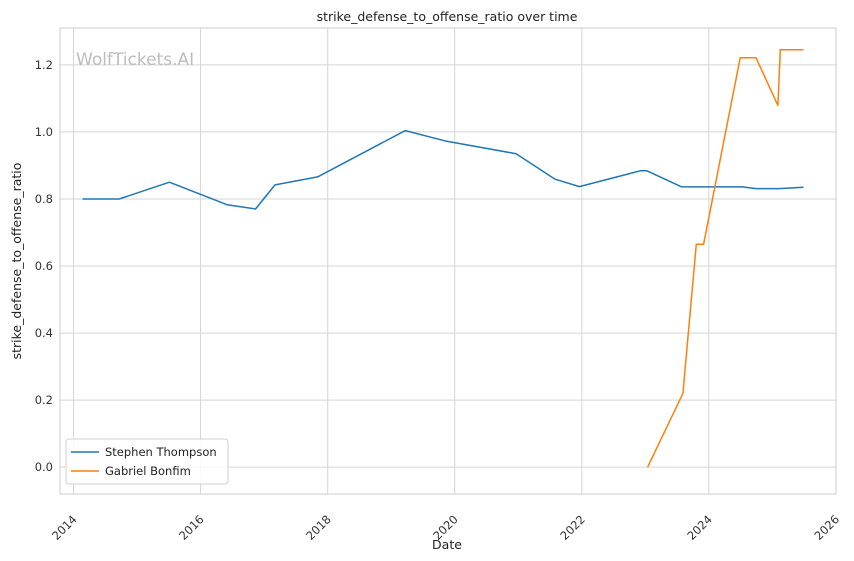  What do you see at coordinates (44, 132) in the screenshot?
I see `y-tick-label: 1.0` at bounding box center [44, 132].